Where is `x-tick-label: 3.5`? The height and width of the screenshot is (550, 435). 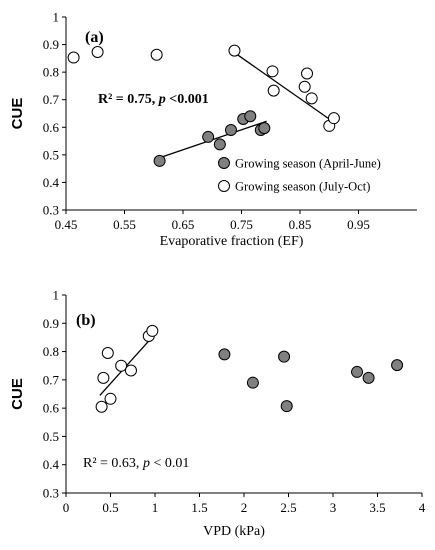 x-tick-label: 3.5 is located at coordinates (377, 507).